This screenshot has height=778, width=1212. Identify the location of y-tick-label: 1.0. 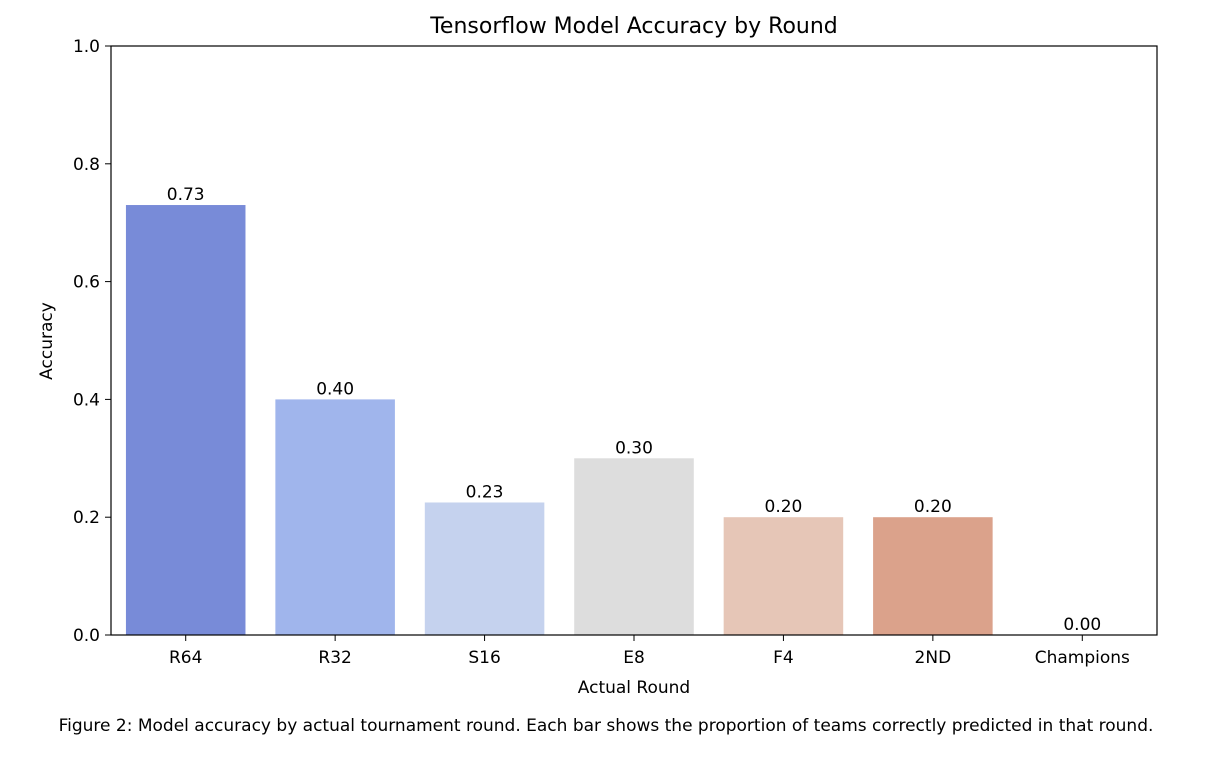
(86, 47).